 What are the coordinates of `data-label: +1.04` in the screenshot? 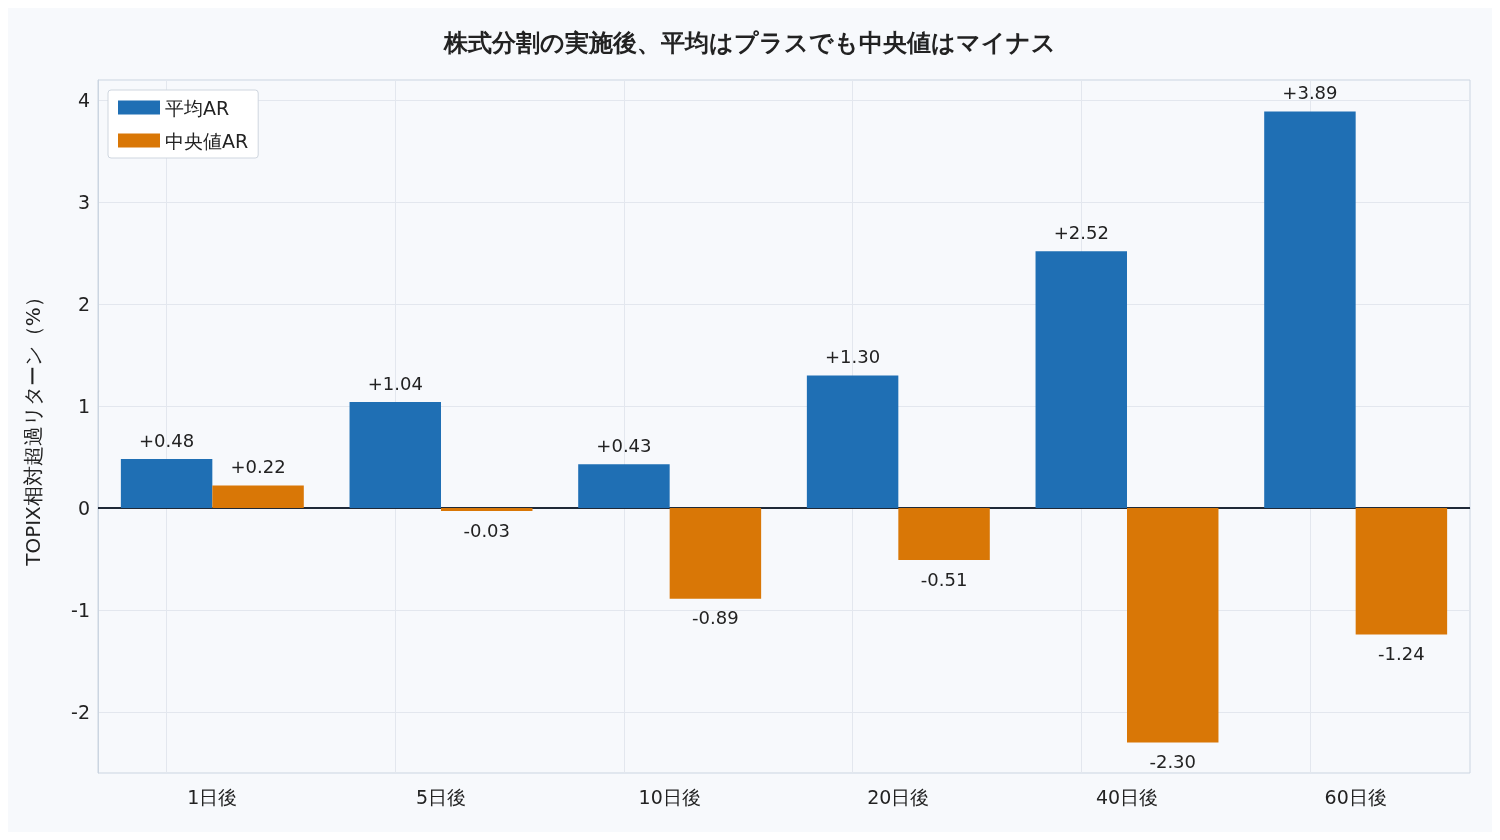 It's located at (395, 383).